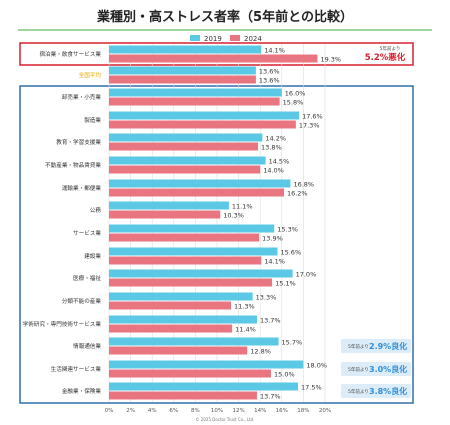  Describe the element at coordinates (260, 411) in the screenshot. I see `x-tick-label: 14%` at that location.